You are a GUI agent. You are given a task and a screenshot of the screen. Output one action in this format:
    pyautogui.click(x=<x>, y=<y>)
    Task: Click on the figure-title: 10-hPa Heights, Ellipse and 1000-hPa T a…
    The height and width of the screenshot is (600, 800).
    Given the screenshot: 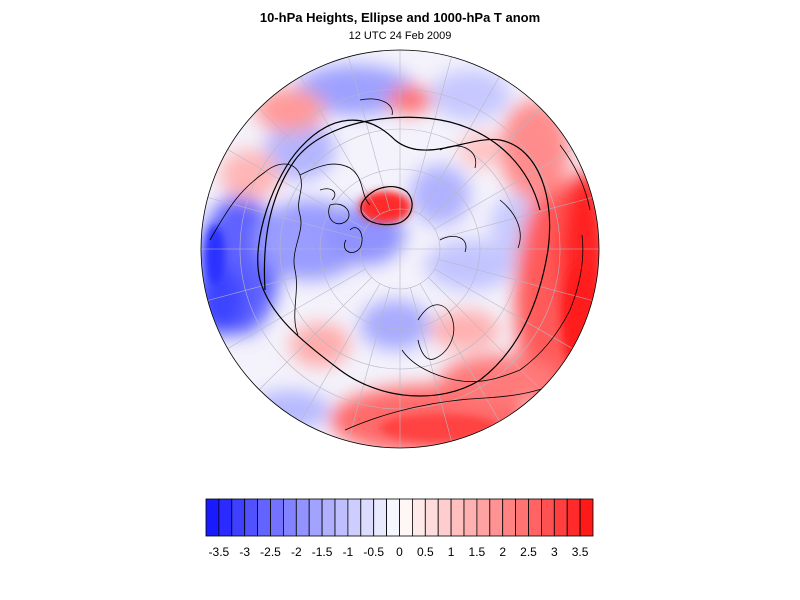 What is the action you would take?
    pyautogui.click(x=400, y=17)
    